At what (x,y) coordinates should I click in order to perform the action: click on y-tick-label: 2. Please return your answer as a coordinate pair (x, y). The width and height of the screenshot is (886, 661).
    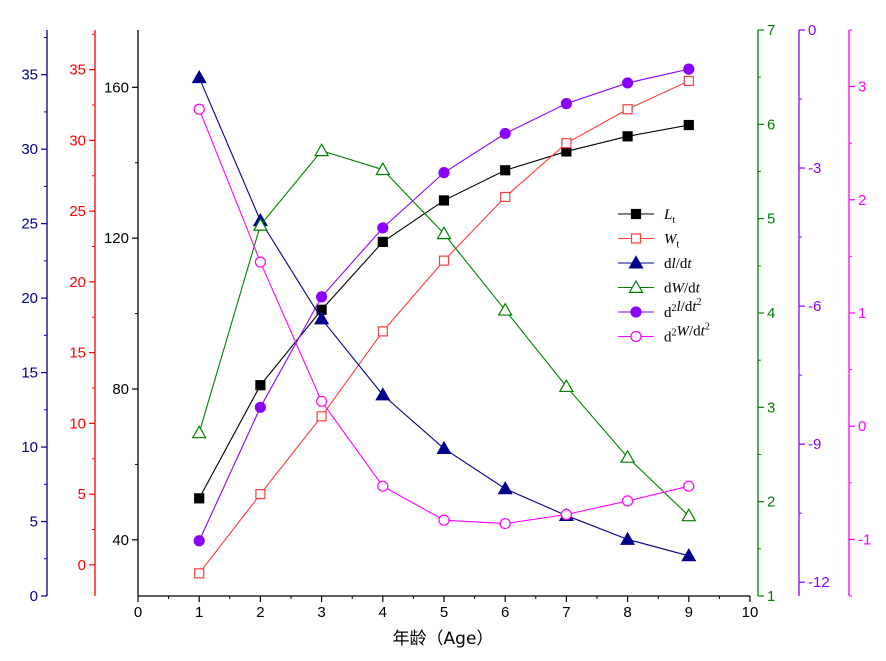
    Looking at the image, I should click on (771, 502).